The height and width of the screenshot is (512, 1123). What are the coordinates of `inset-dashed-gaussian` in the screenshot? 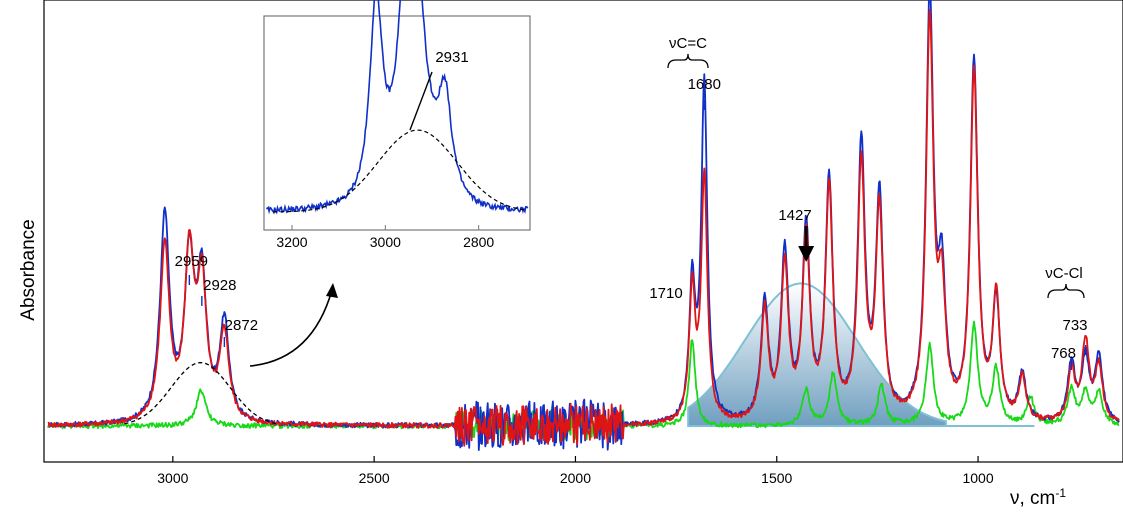 It's located at (399, 171).